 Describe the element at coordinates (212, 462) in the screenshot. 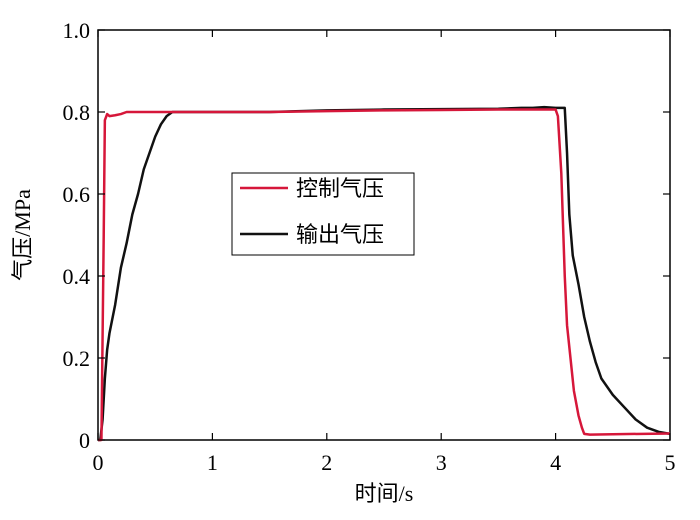

I see `x-tick-label: 1` at that location.